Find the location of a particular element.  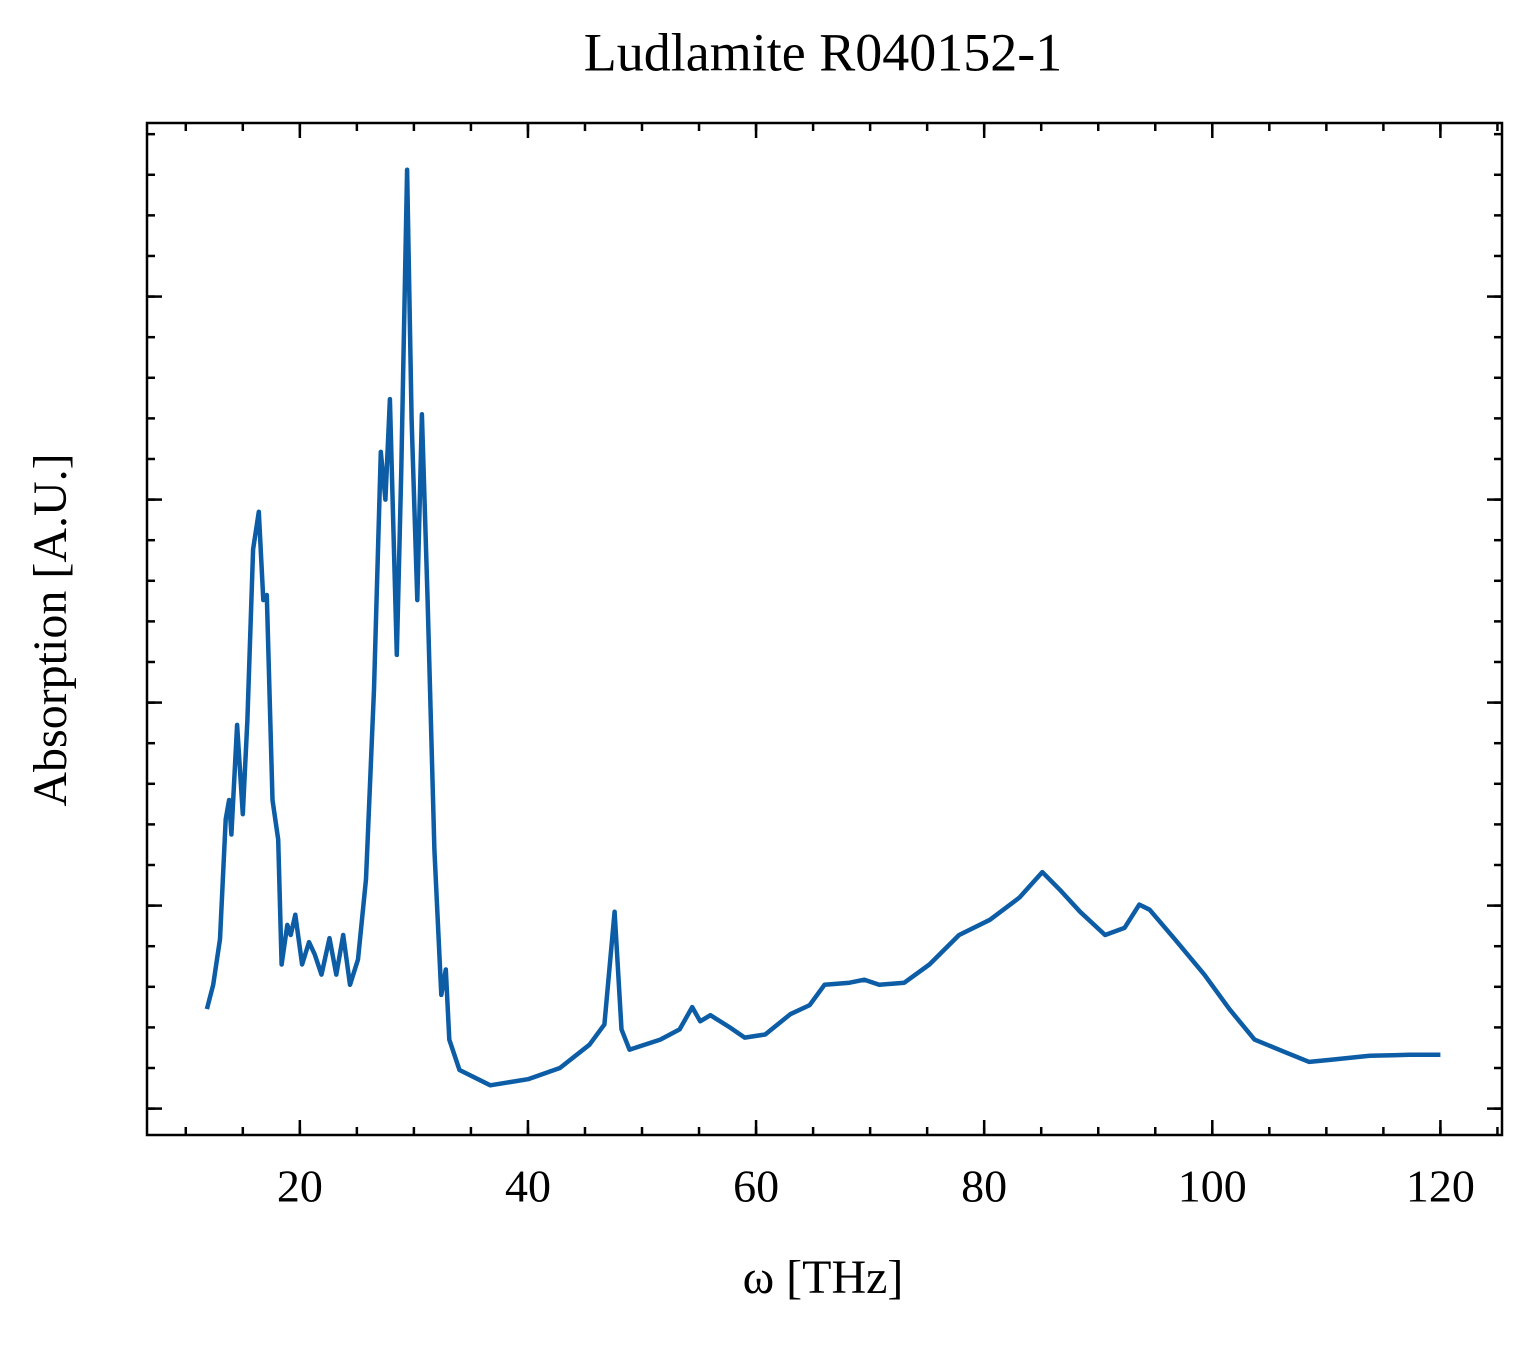

x-tick-label: 20 is located at coordinates (300, 1186).